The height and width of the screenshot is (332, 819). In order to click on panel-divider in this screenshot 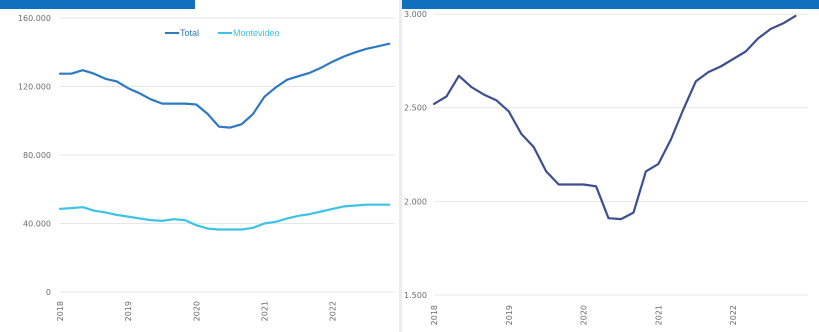, I will do `click(400, 166)`.